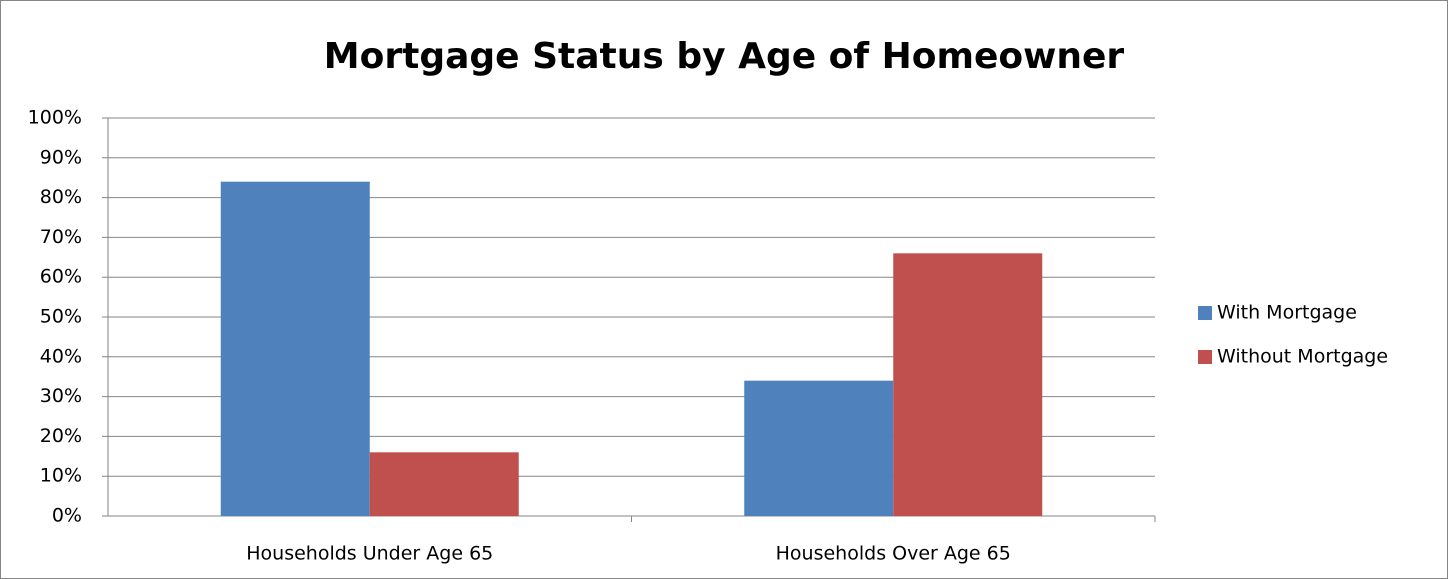 This screenshot has width=1448, height=579. Describe the element at coordinates (61, 317) in the screenshot. I see `y-tick-label: 50%` at that location.